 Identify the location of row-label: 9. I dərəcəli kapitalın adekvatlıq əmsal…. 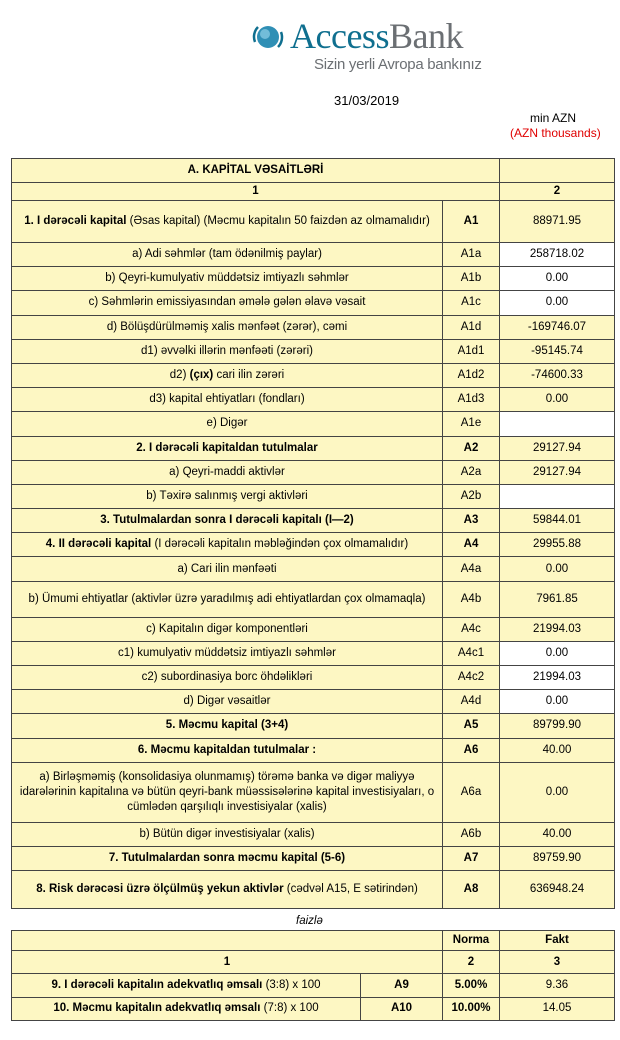
(186, 985).